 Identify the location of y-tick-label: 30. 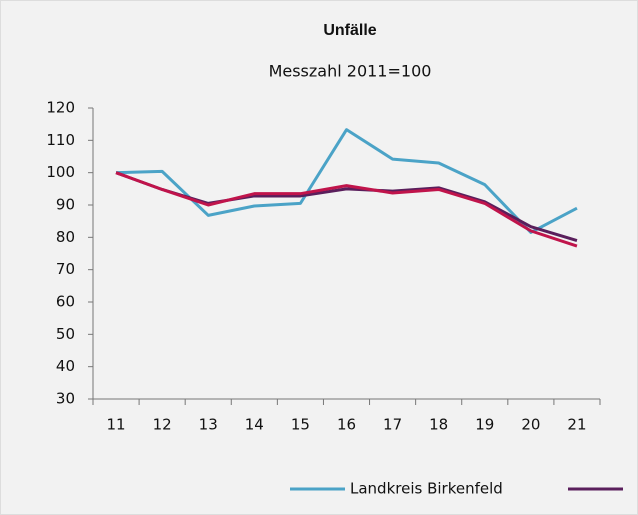
(65, 399).